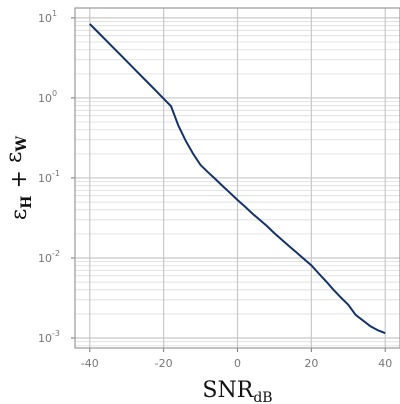 The image size is (400, 404). I want to click on x-tick-label: 40, so click(385, 363).